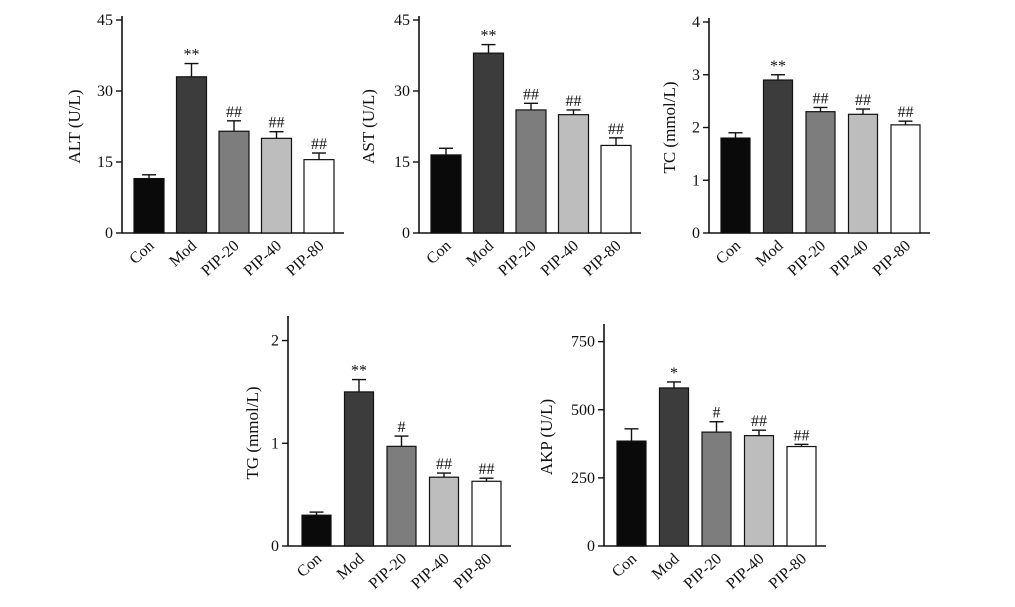 The height and width of the screenshot is (607, 1015). I want to click on y-axis-label: TG (mmol/L), so click(252, 432).